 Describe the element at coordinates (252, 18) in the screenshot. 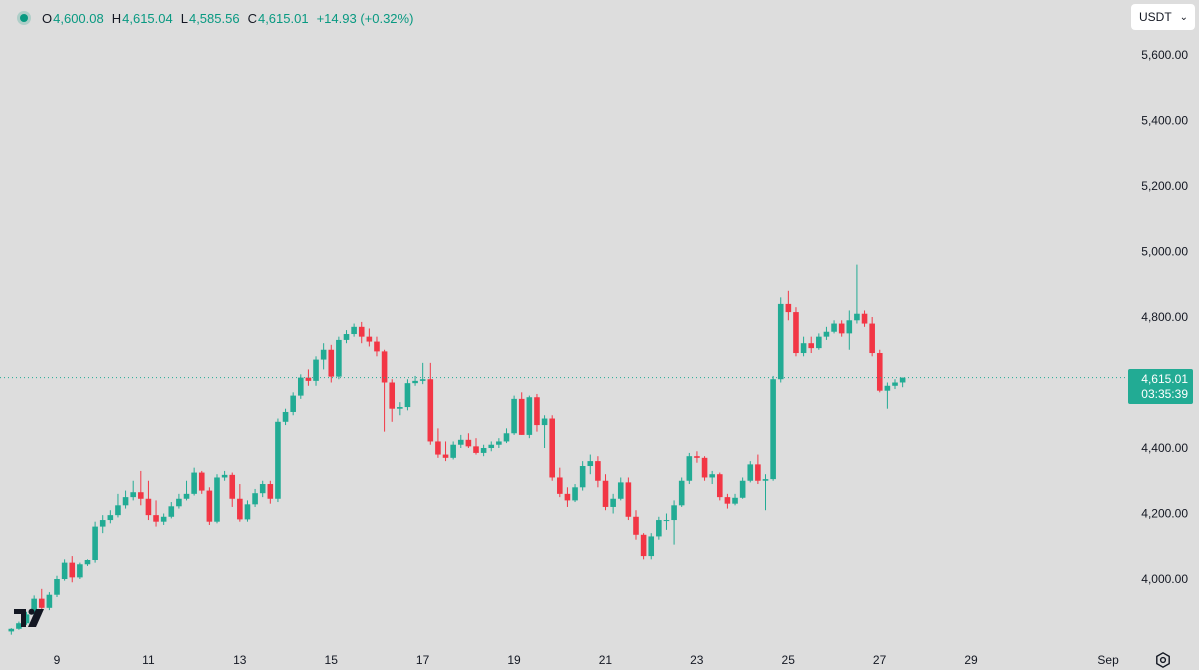

I see `close-label: C` at that location.